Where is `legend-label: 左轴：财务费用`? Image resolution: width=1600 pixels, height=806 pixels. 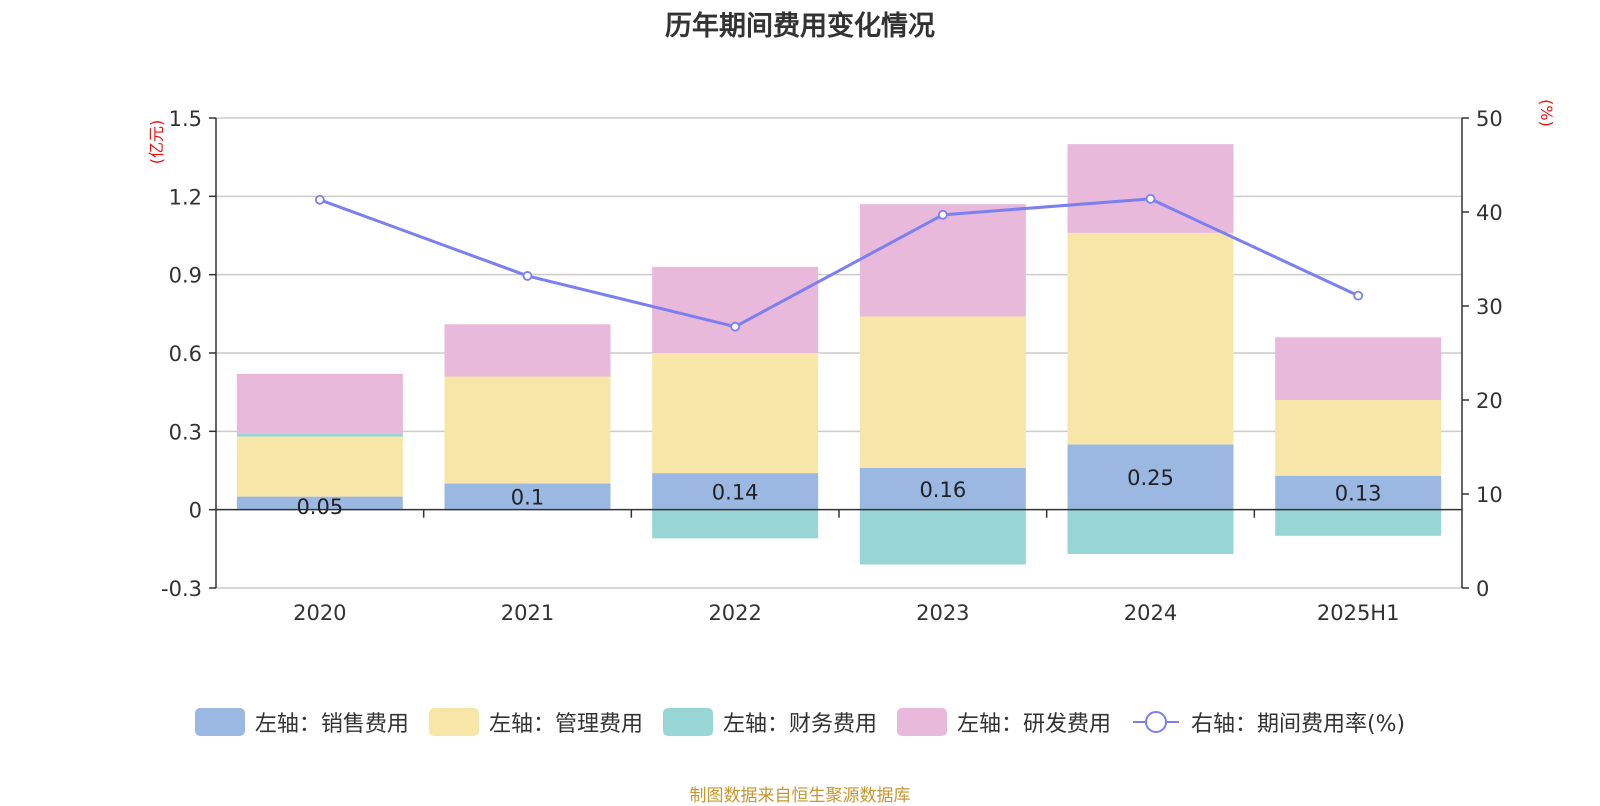
legend-label: 左轴：财务费用 is located at coordinates (799, 724).